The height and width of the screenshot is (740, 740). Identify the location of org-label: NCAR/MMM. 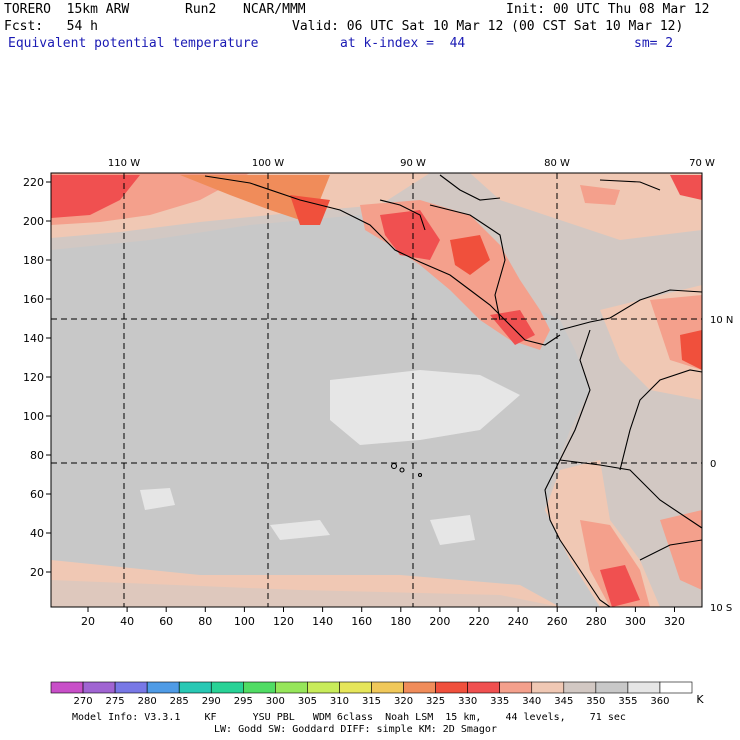
(274, 9).